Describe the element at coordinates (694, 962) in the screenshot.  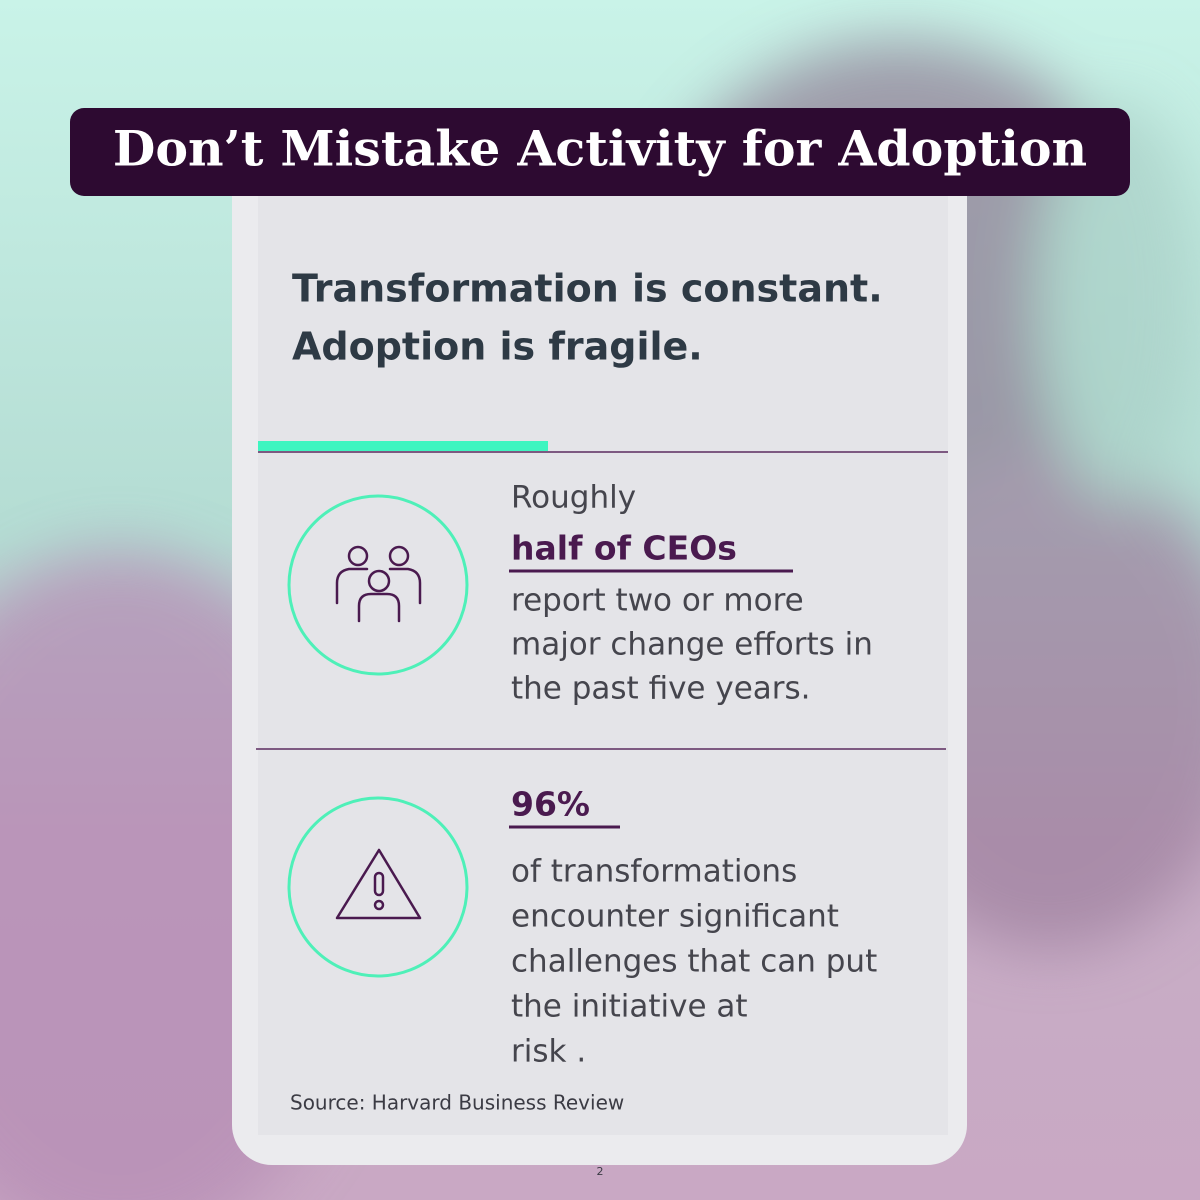
I see `stat-text: challenges that can put` at that location.